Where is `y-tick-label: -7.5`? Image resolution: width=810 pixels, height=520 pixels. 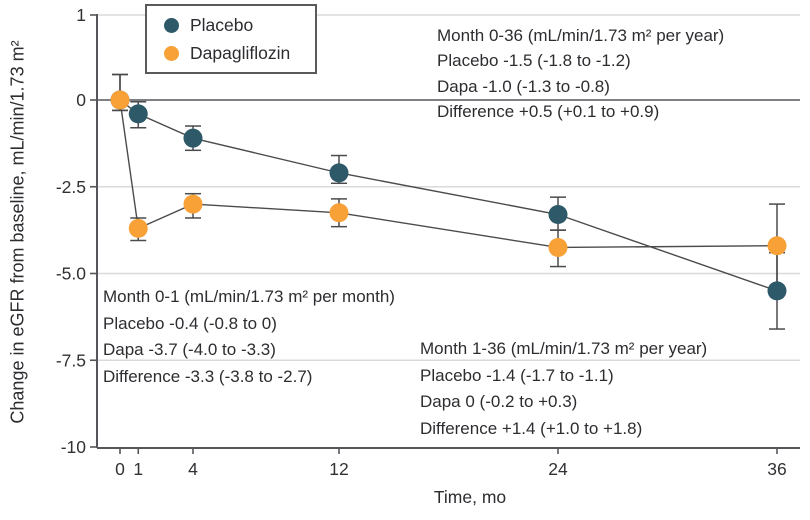
y-tick-label: -7.5 is located at coordinates (71, 360).